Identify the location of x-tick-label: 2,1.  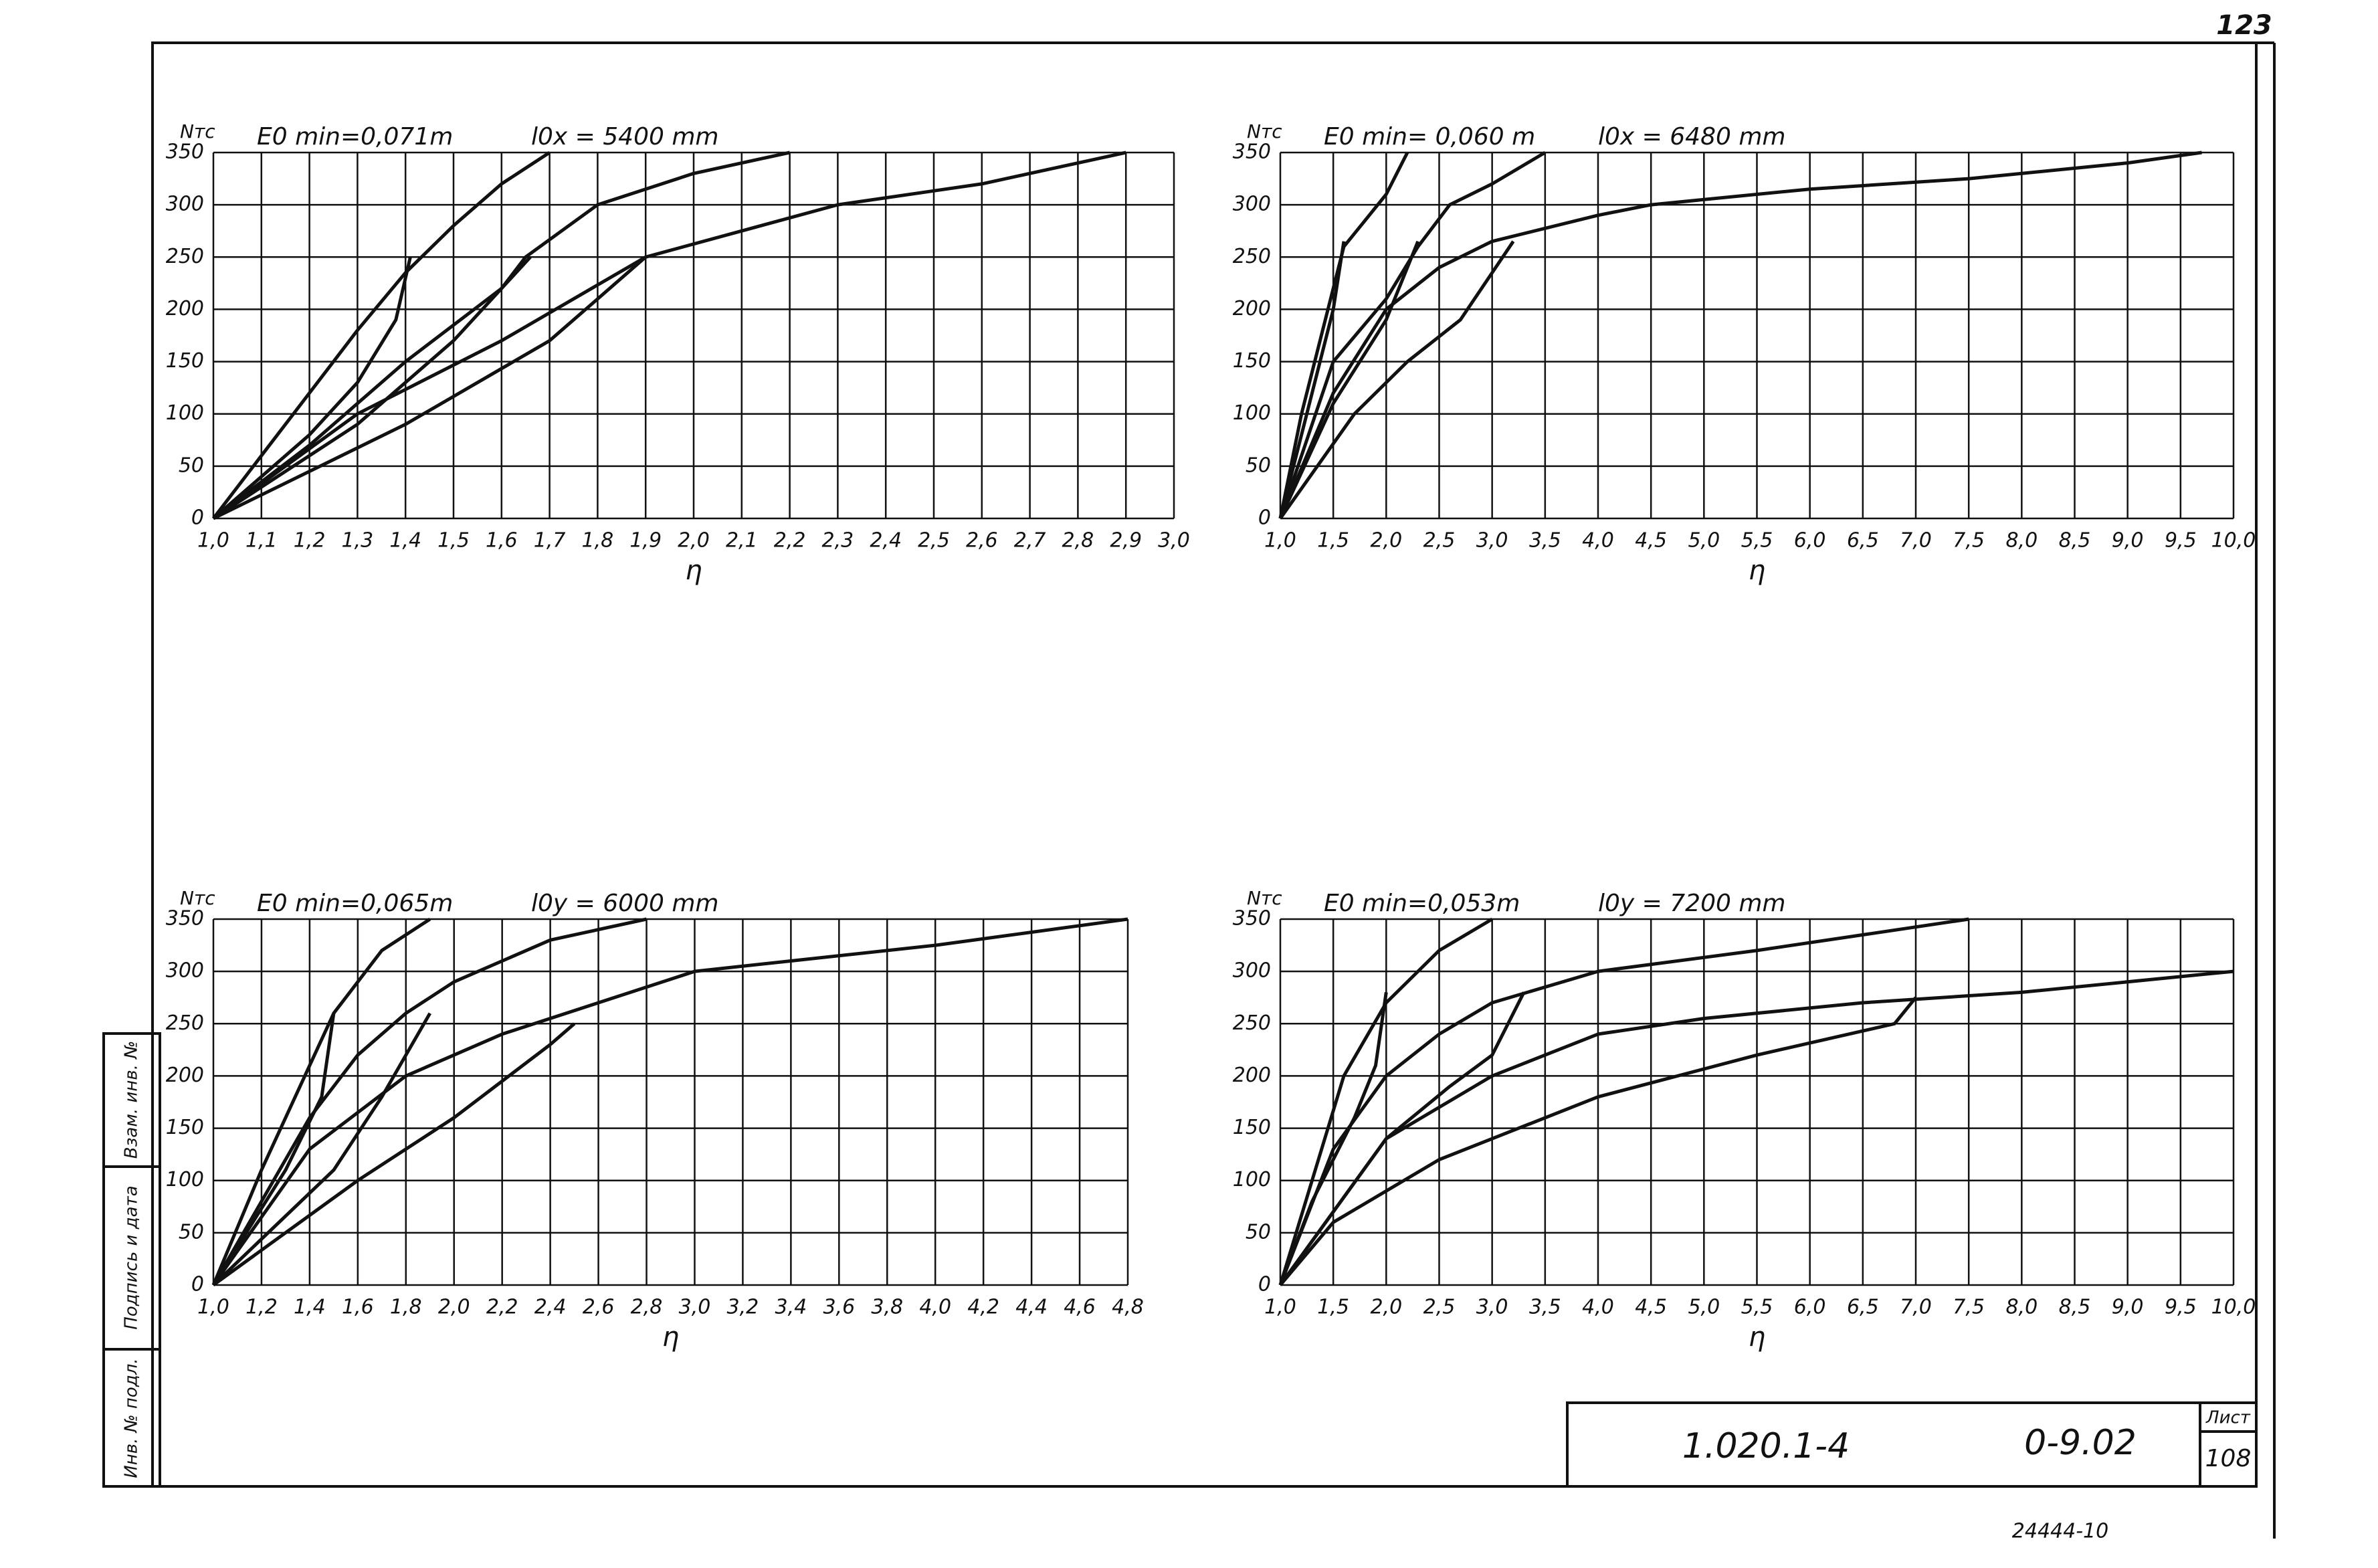
(742, 541).